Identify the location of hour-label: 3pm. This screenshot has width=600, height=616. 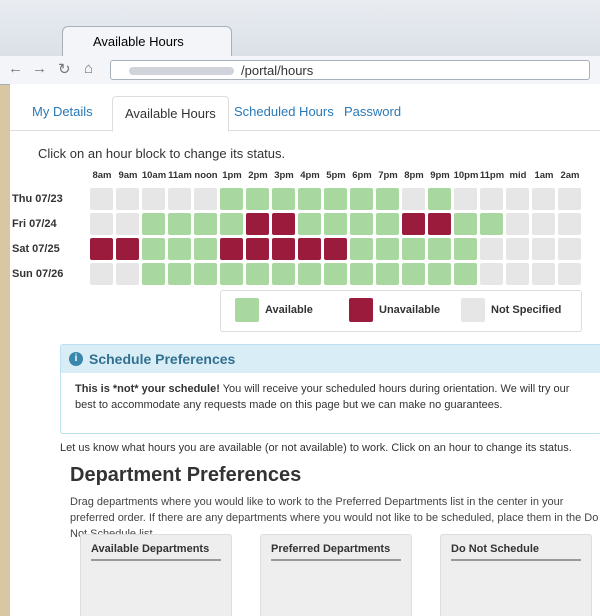
(284, 175).